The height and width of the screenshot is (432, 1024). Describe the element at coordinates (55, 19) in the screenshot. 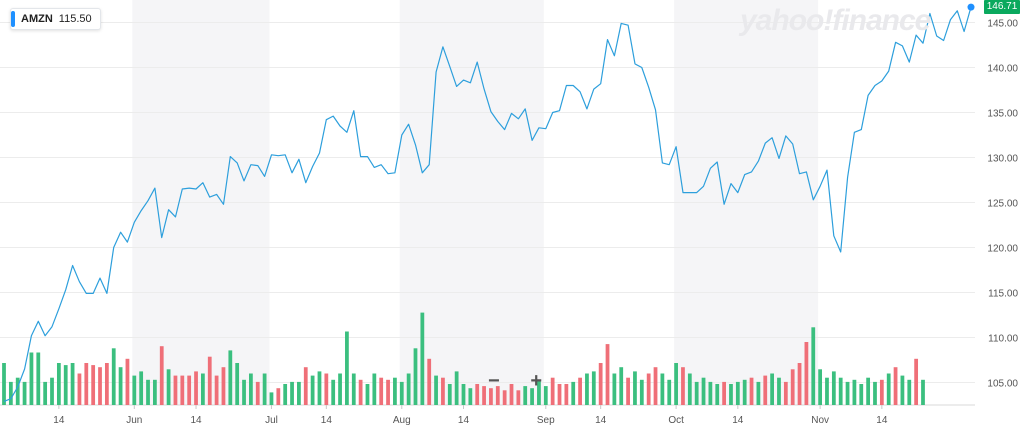

I see `symbol-legend: AMZN 115.50` at that location.